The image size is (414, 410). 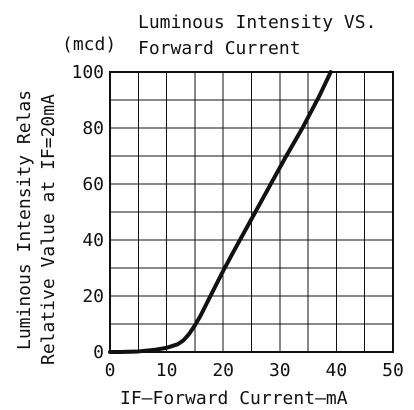 What do you see at coordinates (98, 352) in the screenshot?
I see `y-tick-label: 0` at bounding box center [98, 352].